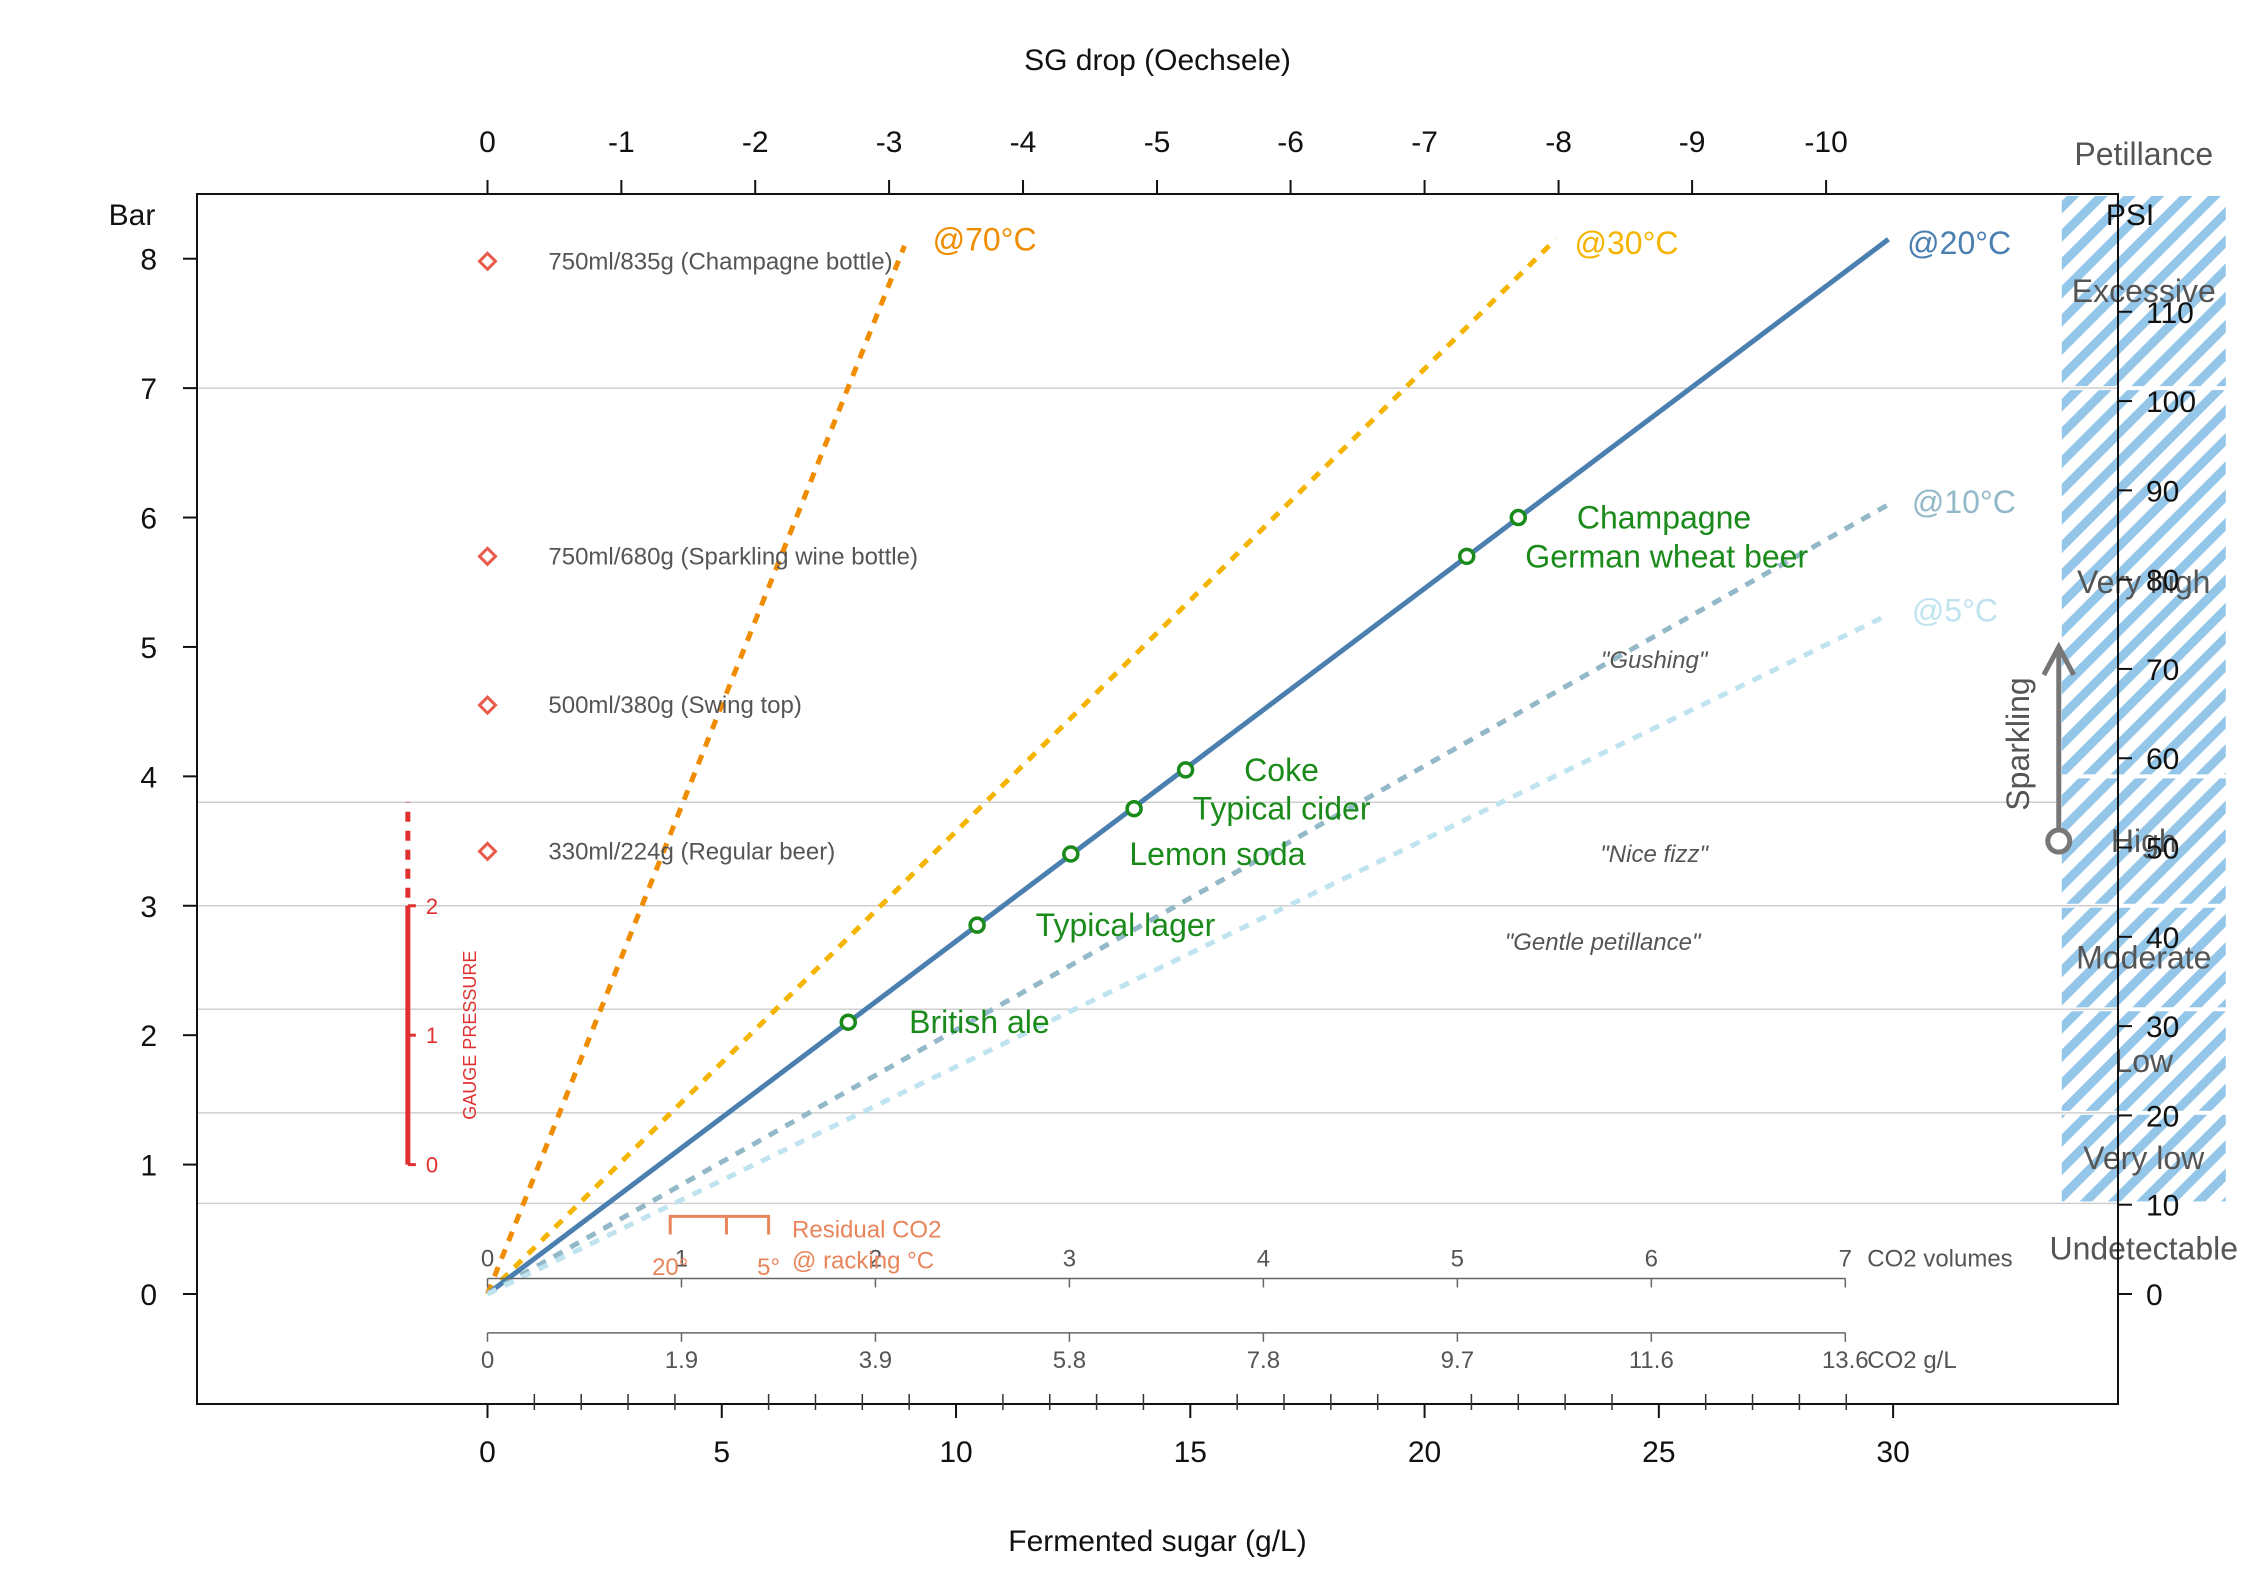 This screenshot has height=1587, width=2246. I want to click on psi-tick-label: 60, so click(2162, 759).